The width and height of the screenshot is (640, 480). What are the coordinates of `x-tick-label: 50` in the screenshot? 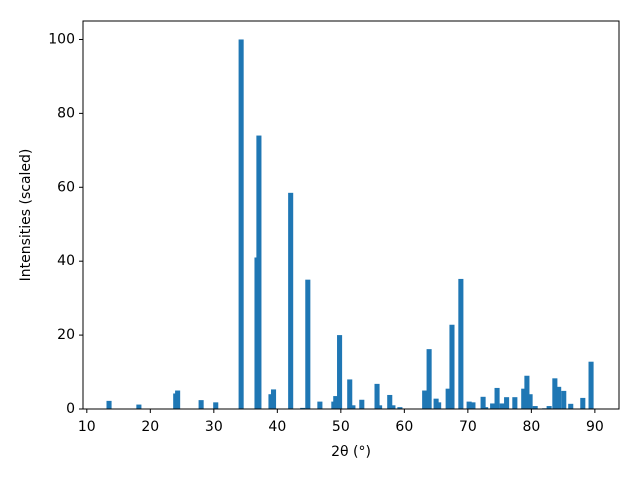 It's located at (341, 427).